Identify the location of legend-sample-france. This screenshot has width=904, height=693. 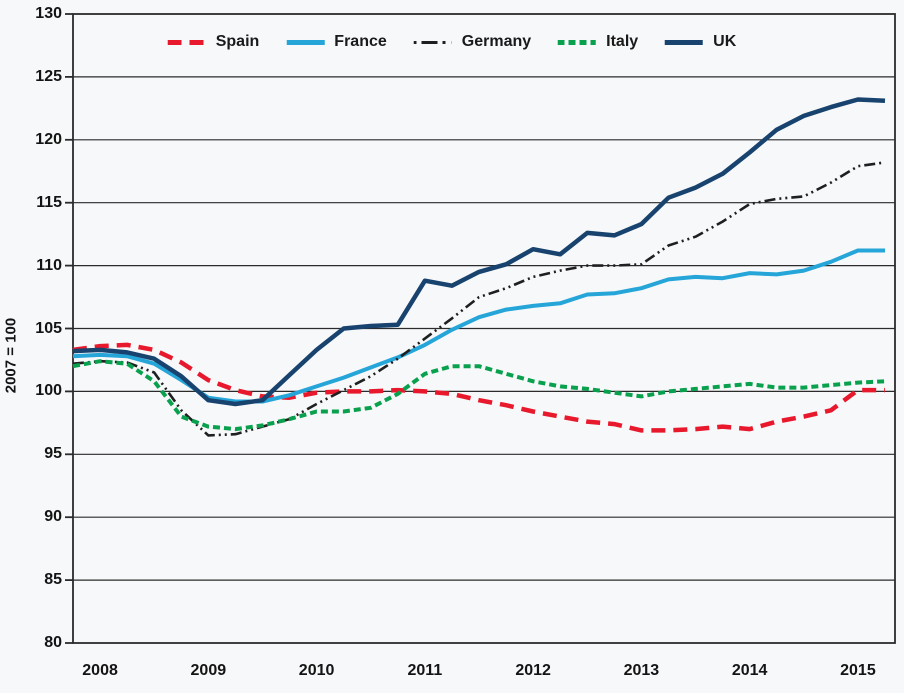
(305, 42).